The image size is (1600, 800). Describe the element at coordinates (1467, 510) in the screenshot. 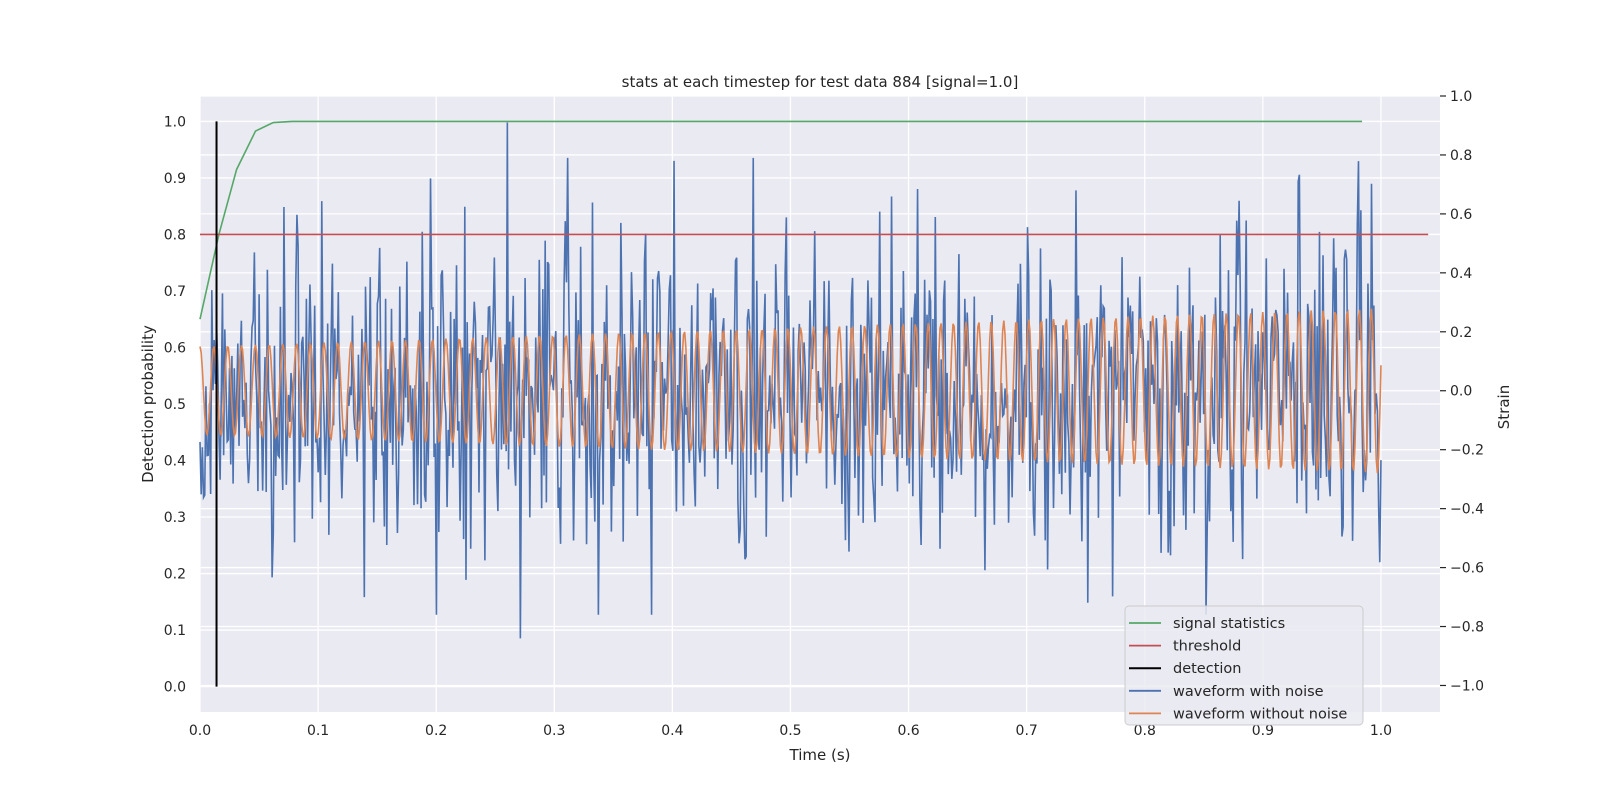

I see `y-right-tick-label: −0.4` at that location.